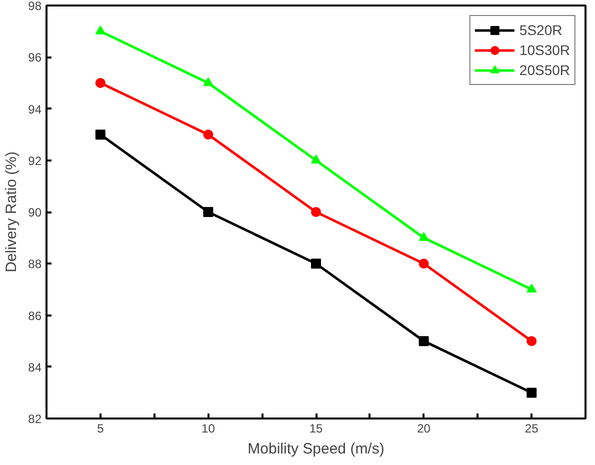  I want to click on x-tick-label: 25, so click(531, 429).